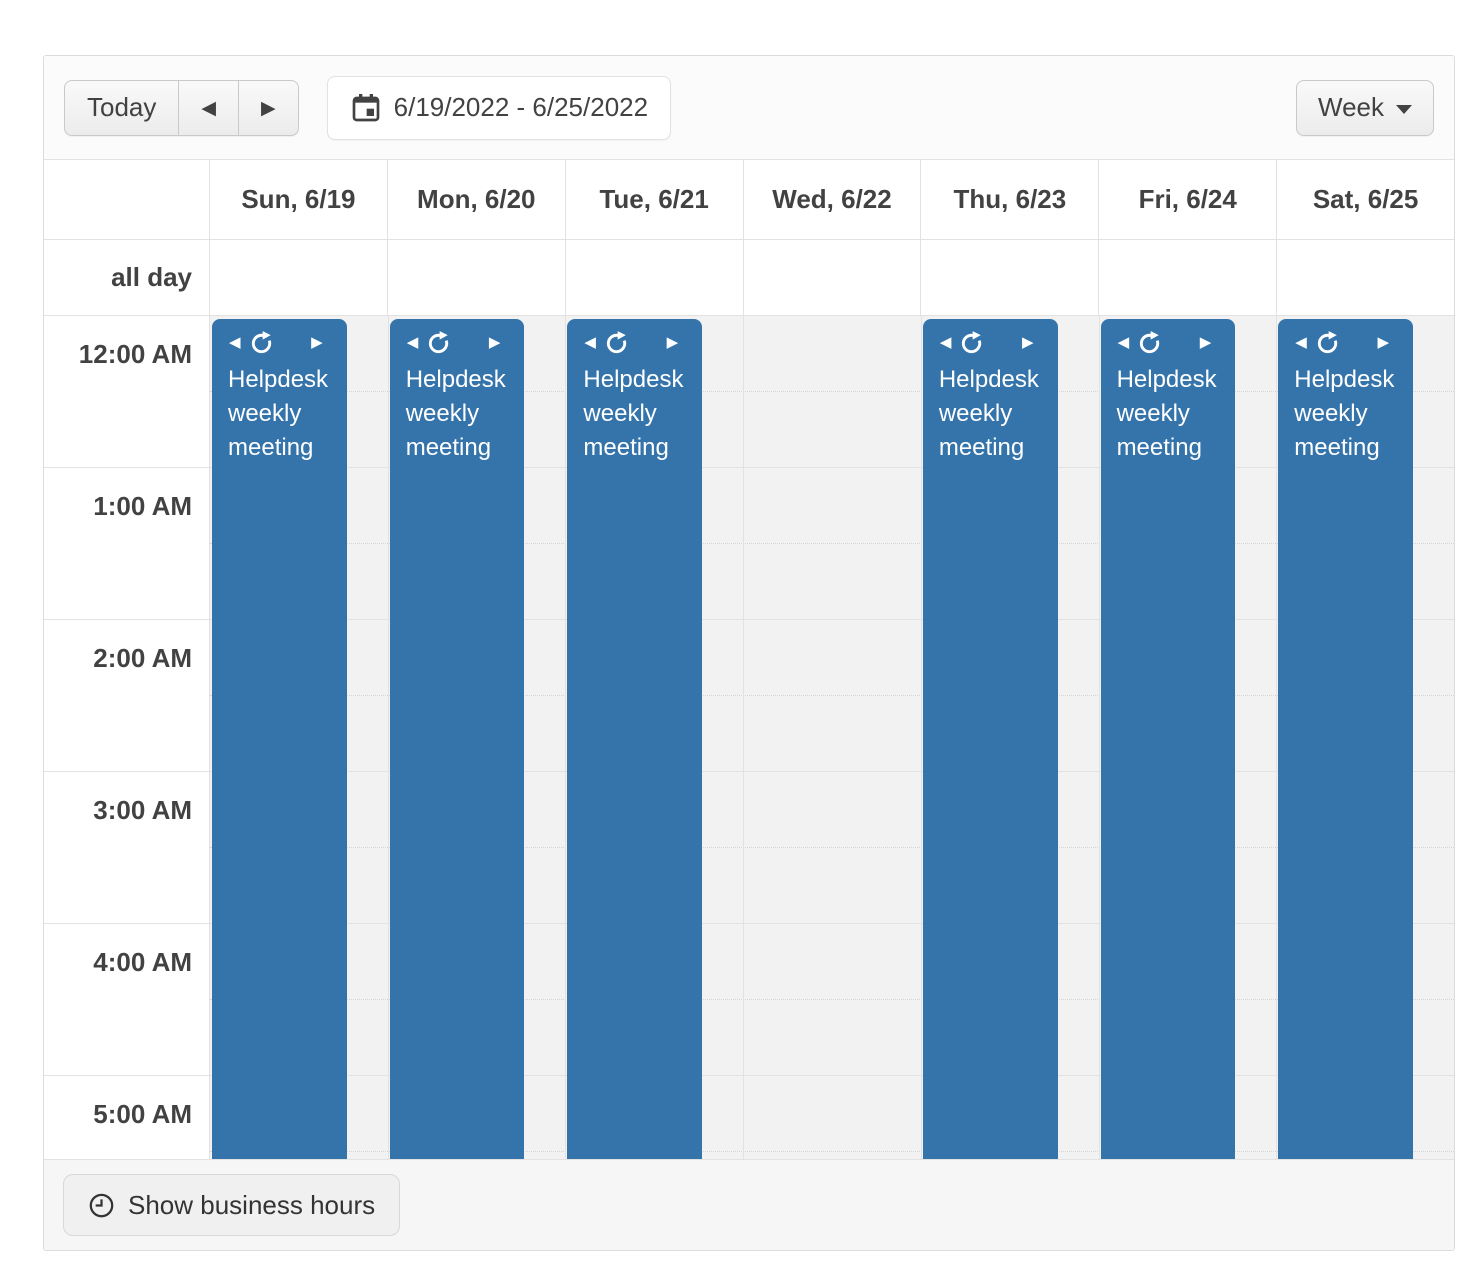  I want to click on view-selector-button: Week, so click(1365, 107).